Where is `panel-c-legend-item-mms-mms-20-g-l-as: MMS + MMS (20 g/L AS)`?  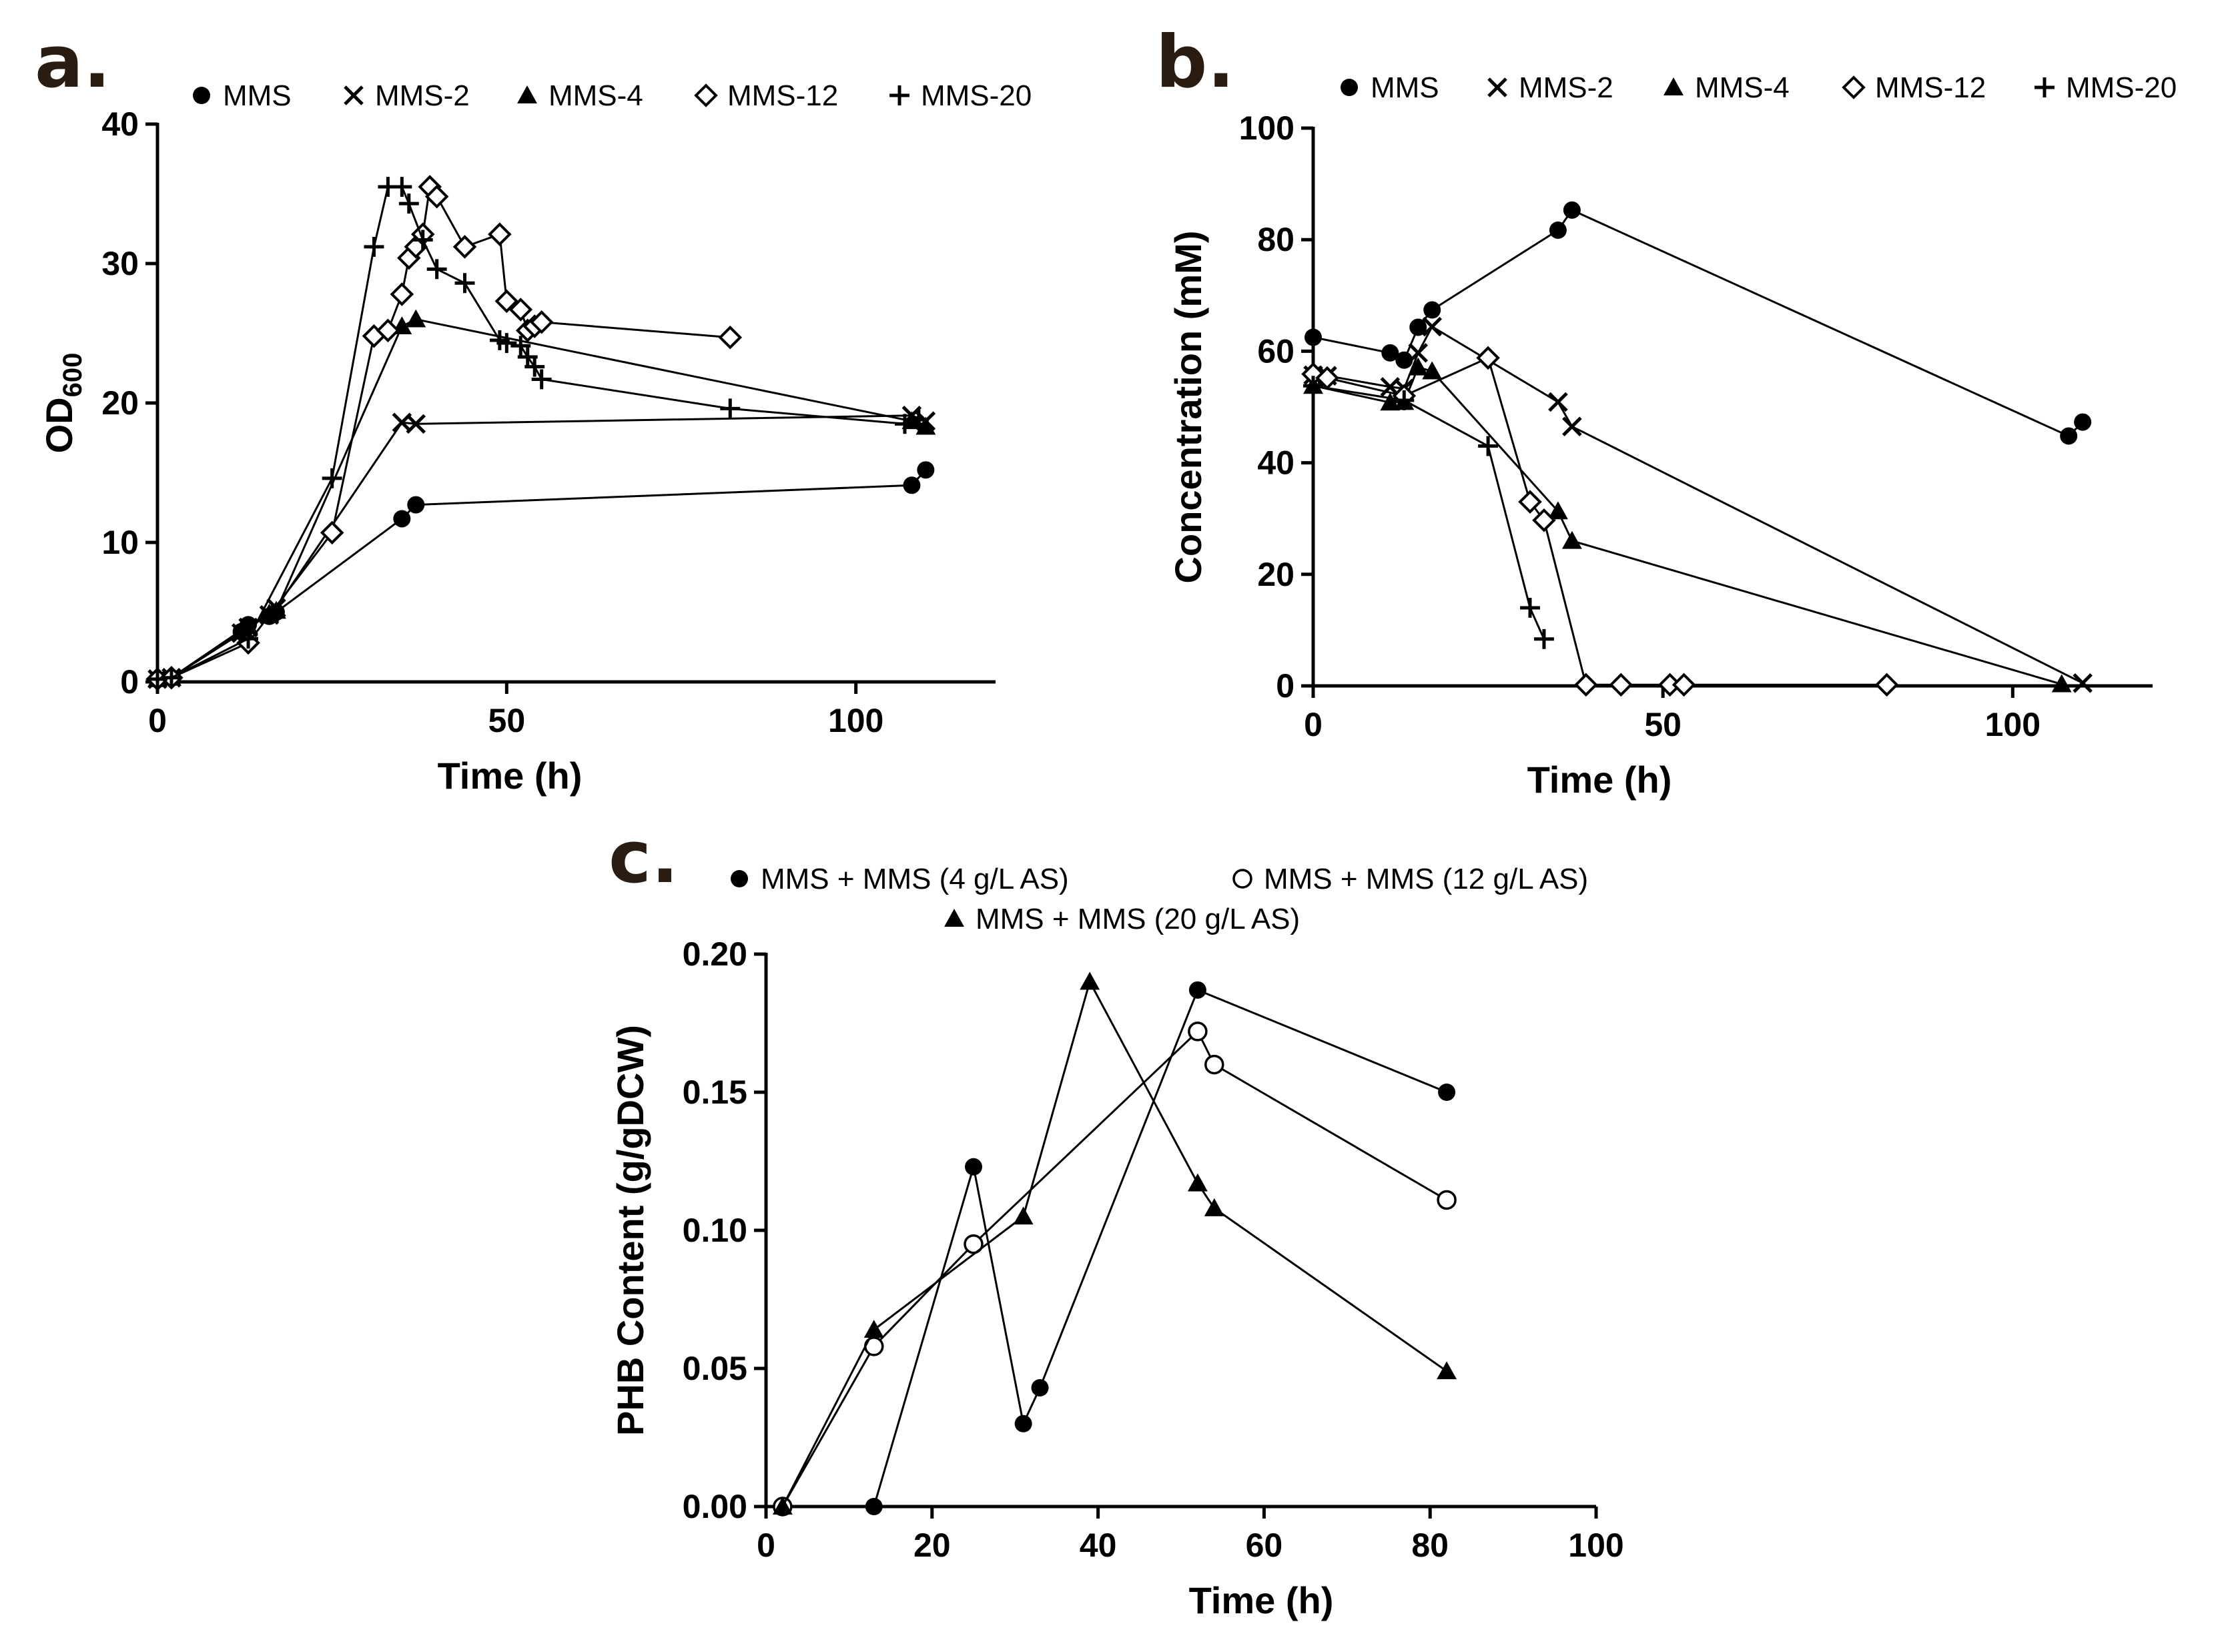 panel-c-legend-item-mms-mms-20-g-l-as: MMS + MMS (20 g/L AS) is located at coordinates (1122, 919).